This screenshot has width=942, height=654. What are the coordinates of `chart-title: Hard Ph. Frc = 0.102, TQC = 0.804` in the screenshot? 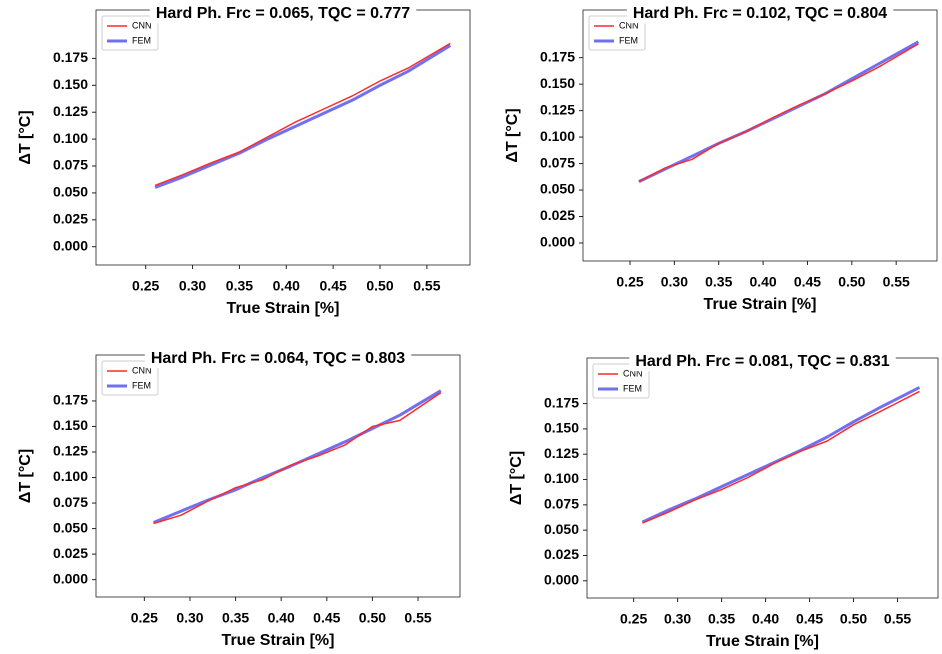 It's located at (760, 13).